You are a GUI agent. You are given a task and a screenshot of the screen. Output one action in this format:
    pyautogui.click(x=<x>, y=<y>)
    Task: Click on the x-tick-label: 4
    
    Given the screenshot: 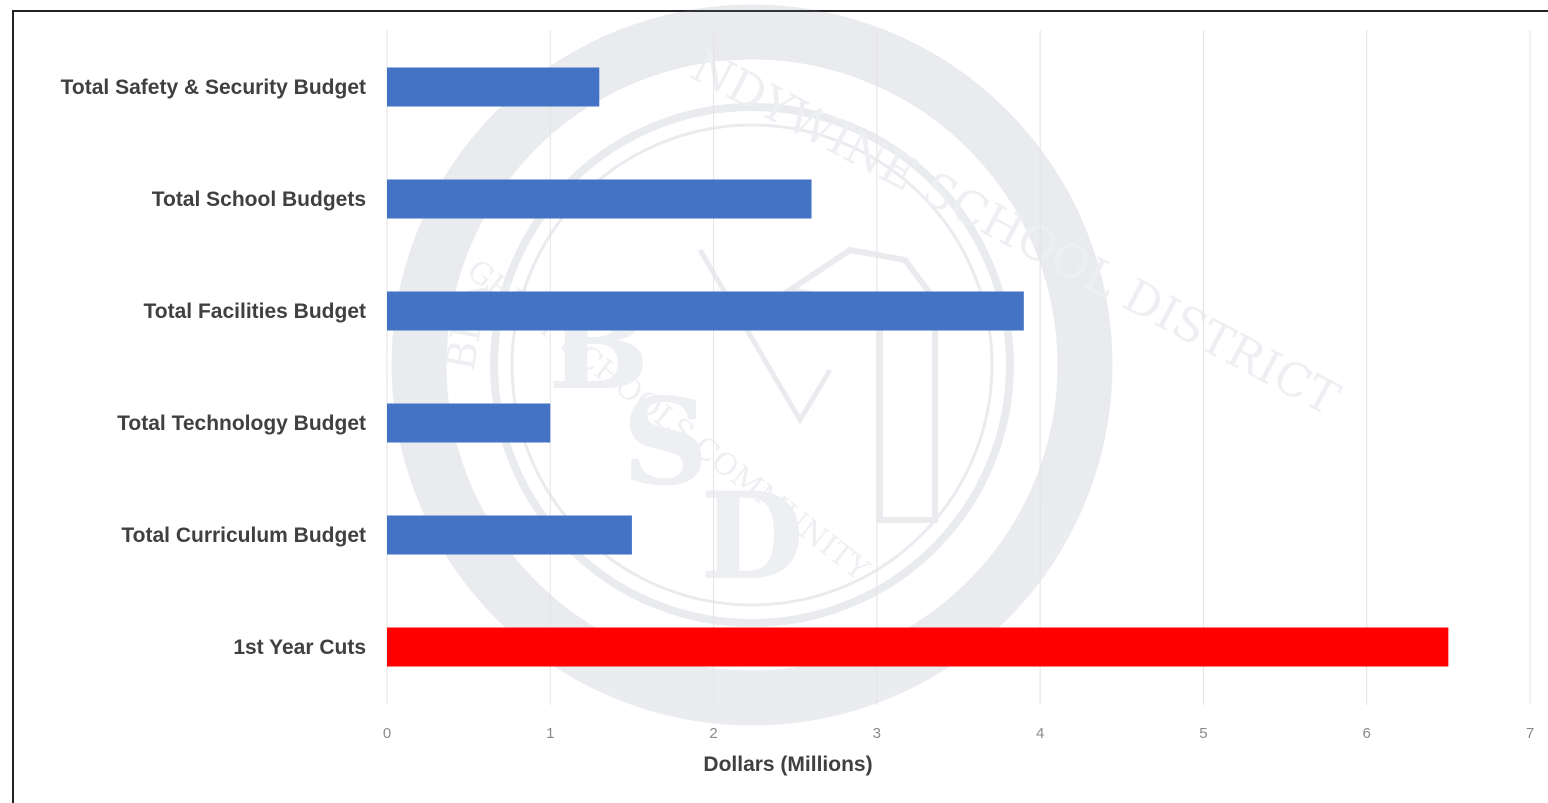 What is the action you would take?
    pyautogui.click(x=1040, y=733)
    